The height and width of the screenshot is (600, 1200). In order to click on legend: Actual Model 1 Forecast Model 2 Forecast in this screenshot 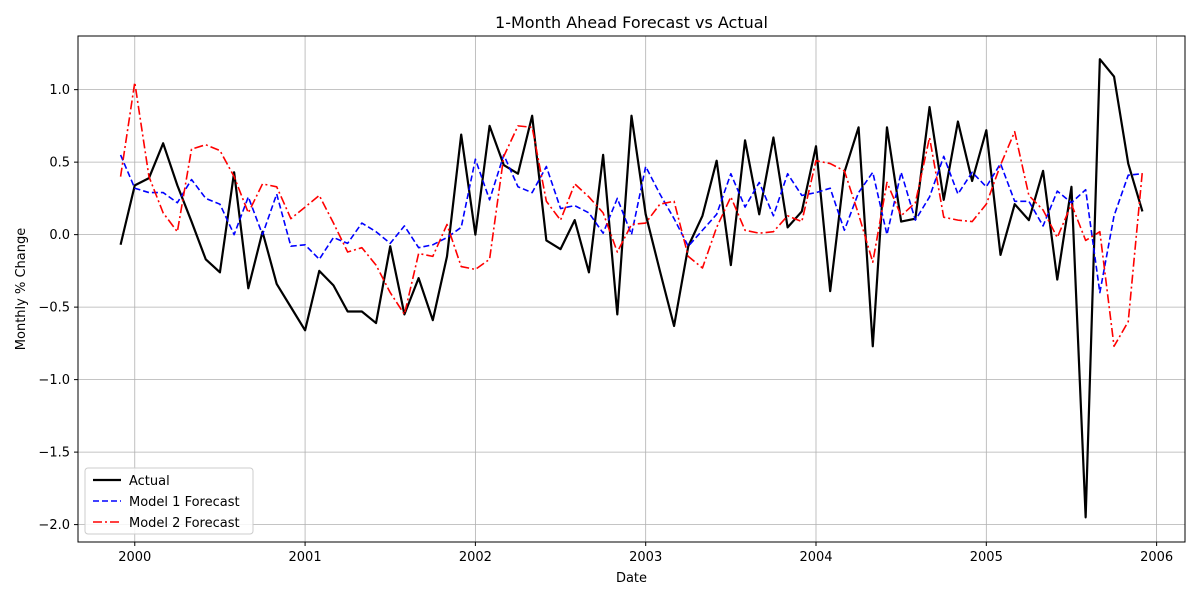, I will do `click(169, 501)`.